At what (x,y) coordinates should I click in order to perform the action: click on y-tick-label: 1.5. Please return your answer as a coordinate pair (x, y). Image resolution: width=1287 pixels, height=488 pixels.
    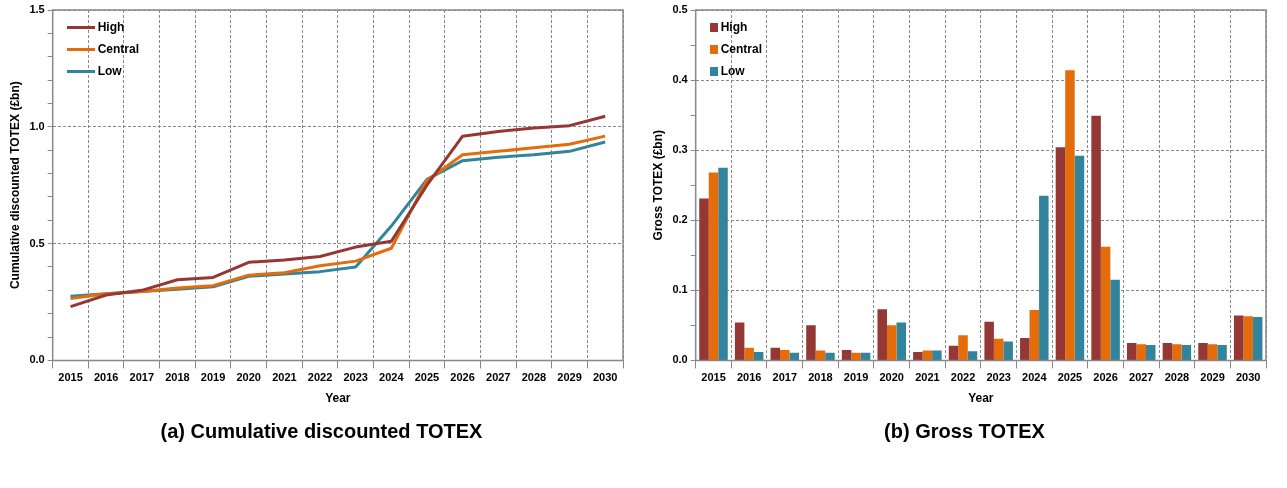
    Looking at the image, I should click on (37, 9).